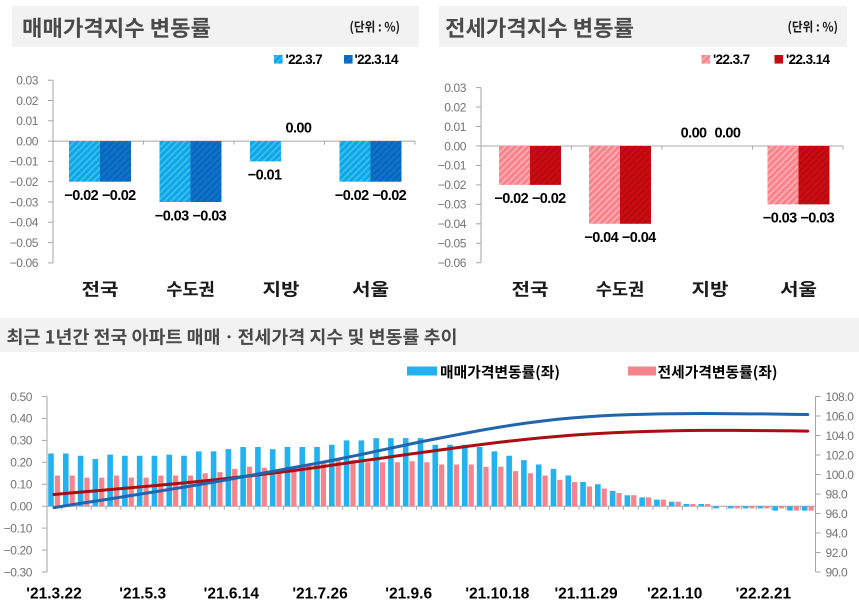  I want to click on svg-text: 0.30, so click(21, 441).